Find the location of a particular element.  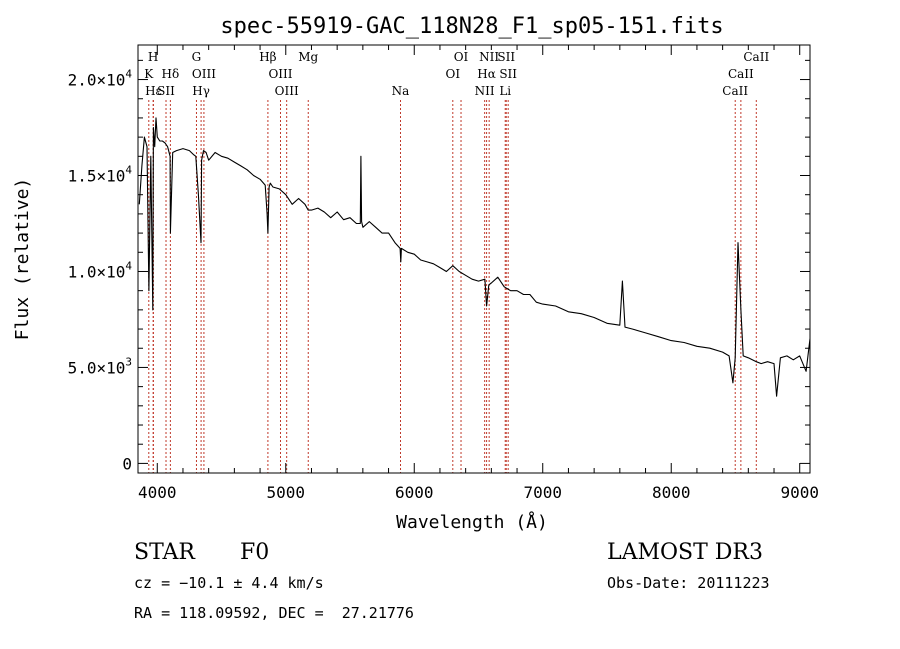

line-label-0: Hε is located at coordinates (153, 91).